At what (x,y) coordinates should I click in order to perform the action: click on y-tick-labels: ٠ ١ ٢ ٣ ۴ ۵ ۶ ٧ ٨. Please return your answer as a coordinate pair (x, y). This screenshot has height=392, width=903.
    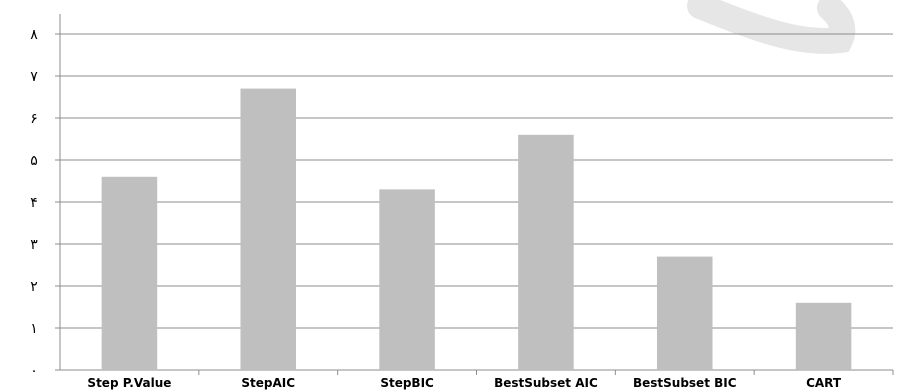
    Looking at the image, I should click on (34, 203).